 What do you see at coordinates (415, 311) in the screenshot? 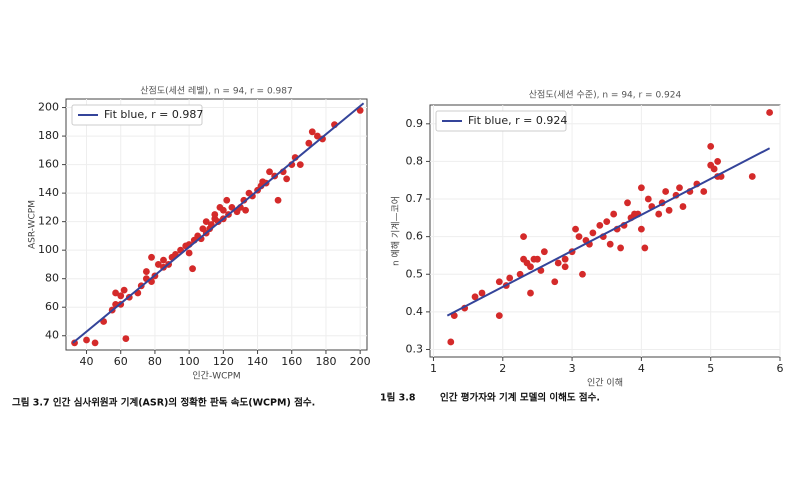
I see `y-tick-label: 0.4` at bounding box center [415, 311].